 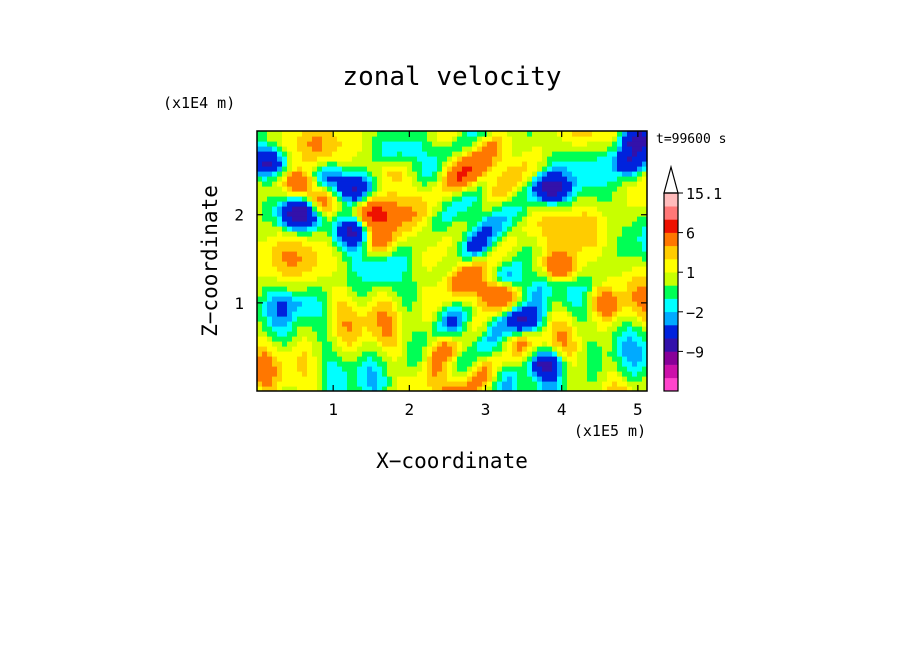 What do you see at coordinates (239, 215) in the screenshot?
I see `y-tick-label: 2` at bounding box center [239, 215].